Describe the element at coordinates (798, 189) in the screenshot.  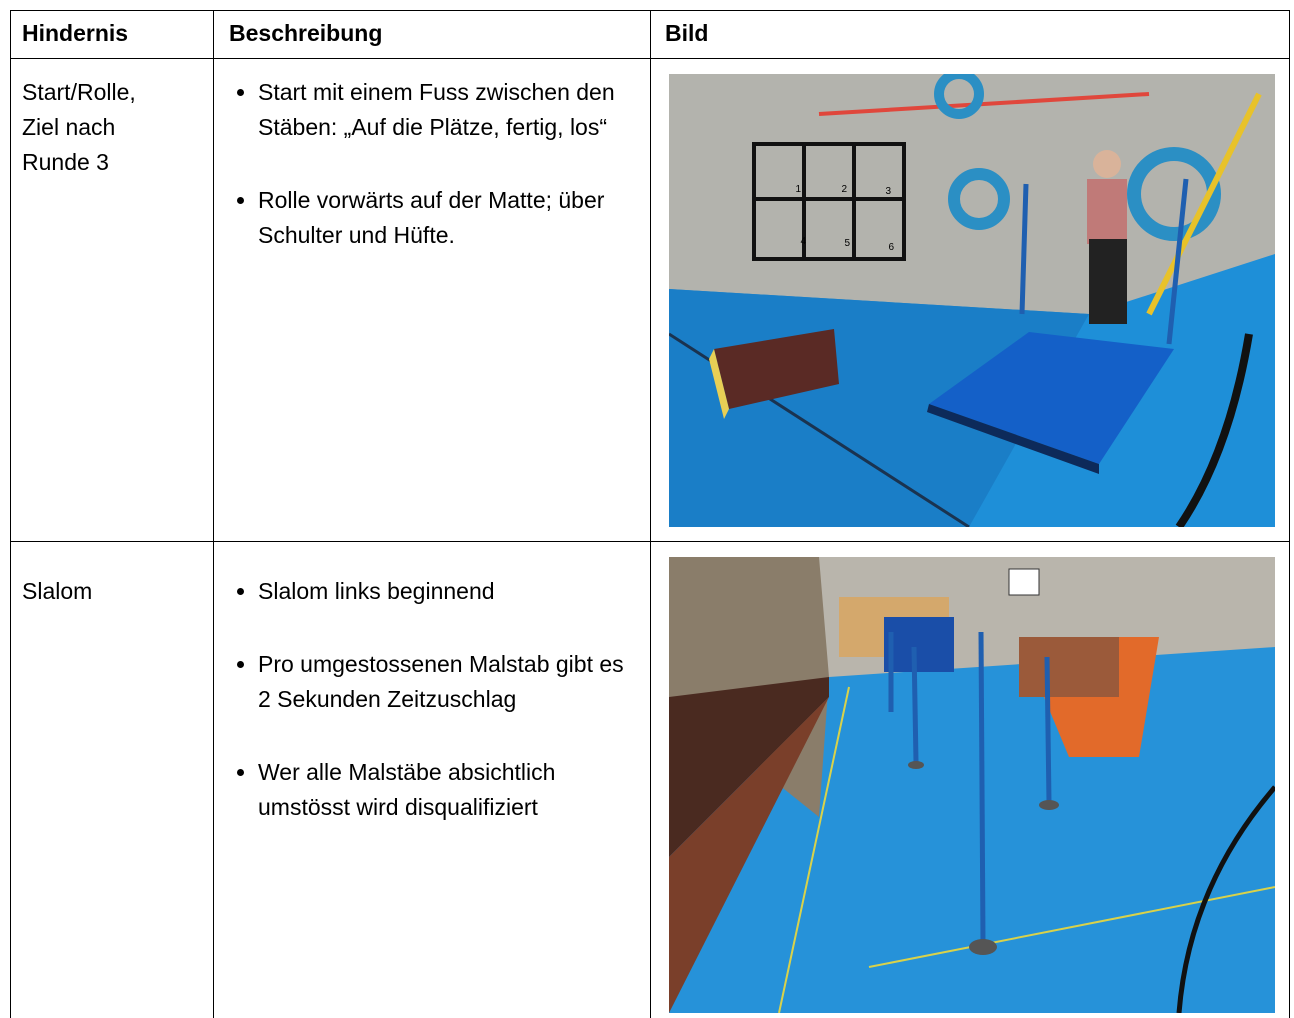
I see `photo-label: 1` at that location.